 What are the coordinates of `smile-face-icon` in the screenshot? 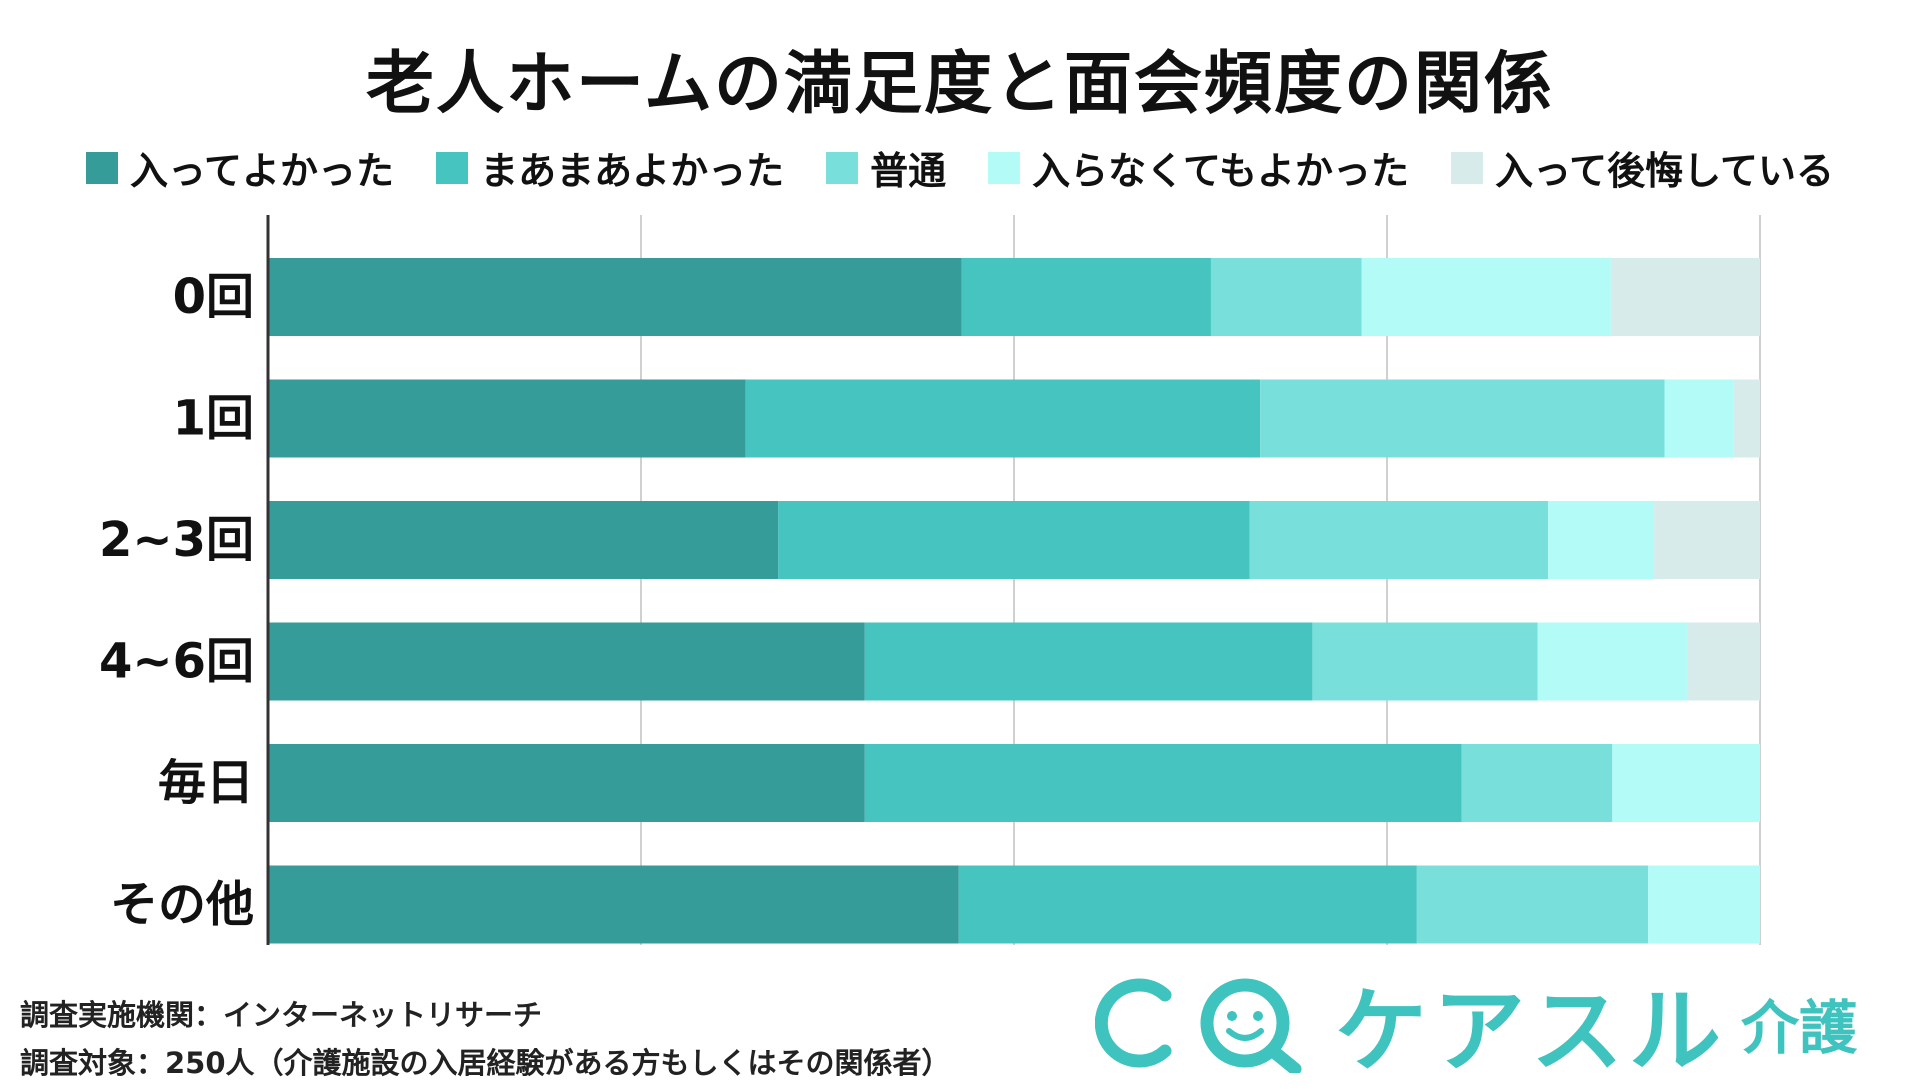 It's located at (1198, 1025).